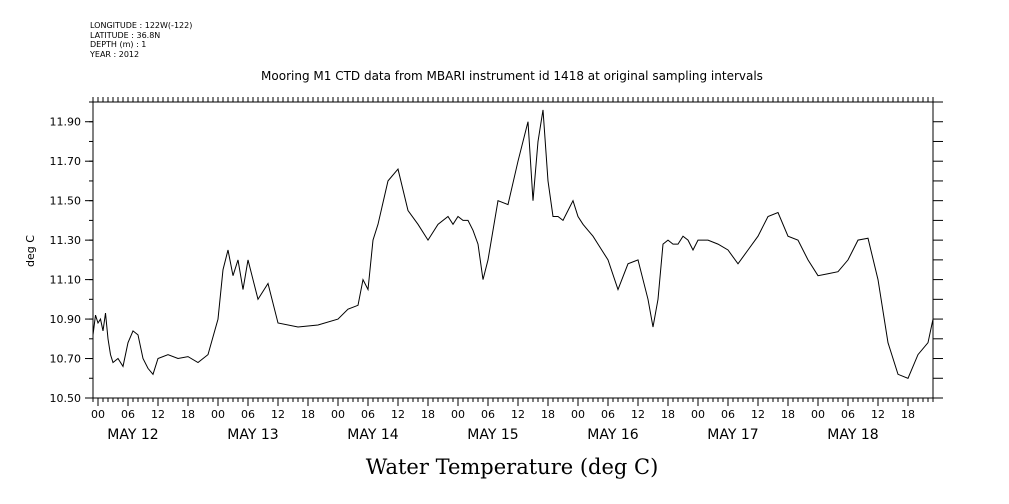 Image resolution: width=1009 pixels, height=504 pixels. What do you see at coordinates (492, 435) in the screenshot?
I see `x-date-label: MAY 15` at bounding box center [492, 435].